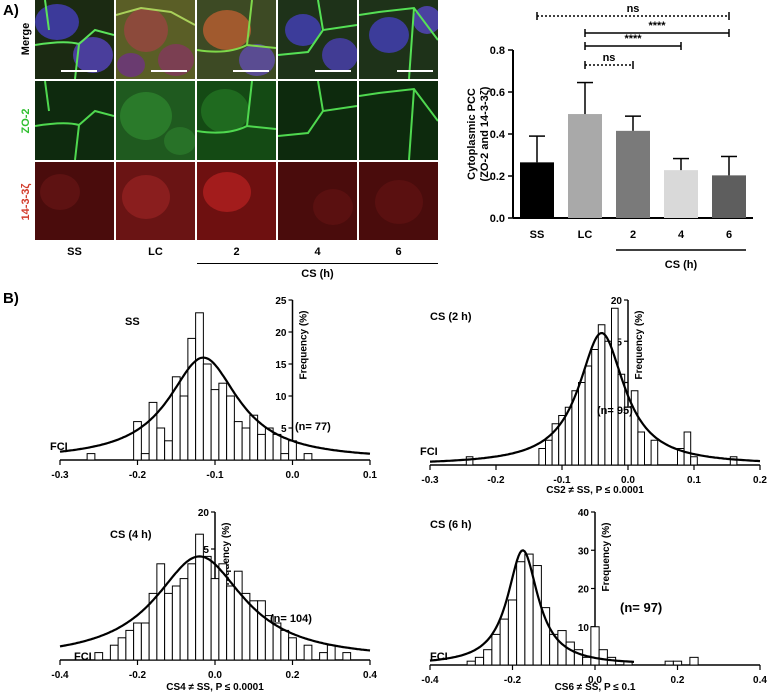  Describe the element at coordinates (370, 475) in the screenshot. I see `x-tick-label: 0.1` at that location.